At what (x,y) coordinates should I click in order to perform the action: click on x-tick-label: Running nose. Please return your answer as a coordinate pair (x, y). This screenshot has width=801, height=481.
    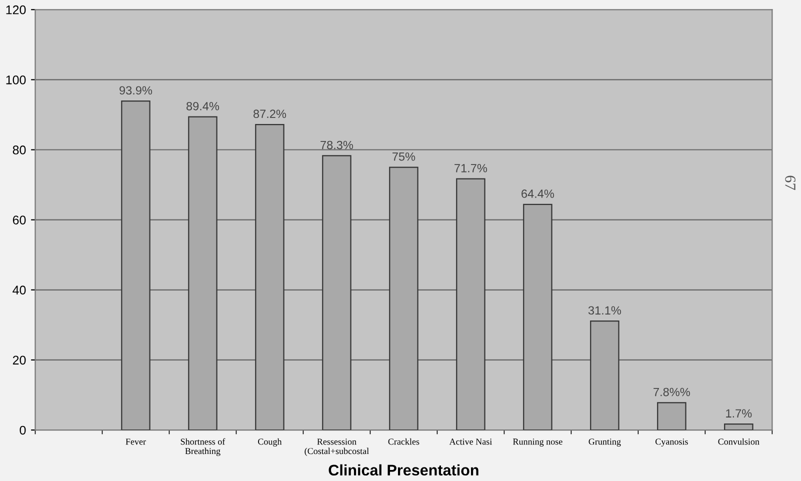
    Looking at the image, I should click on (537, 442).